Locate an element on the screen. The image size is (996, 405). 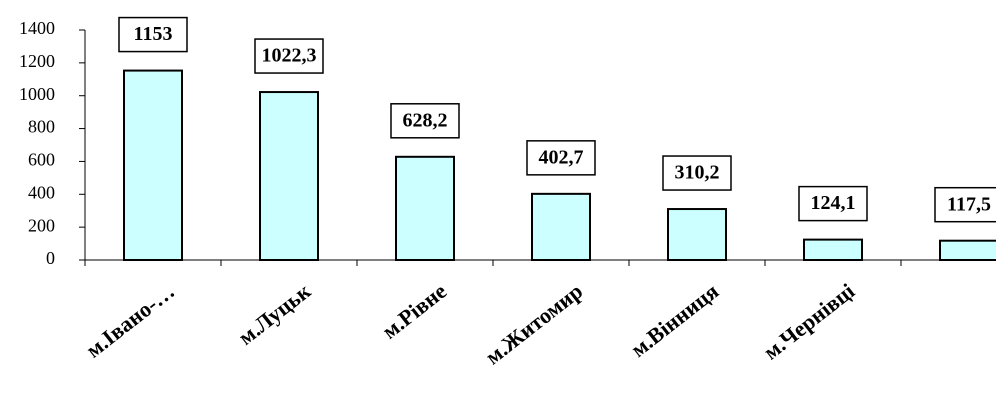
x-tick-label: м.Чернівці is located at coordinates (809, 321).